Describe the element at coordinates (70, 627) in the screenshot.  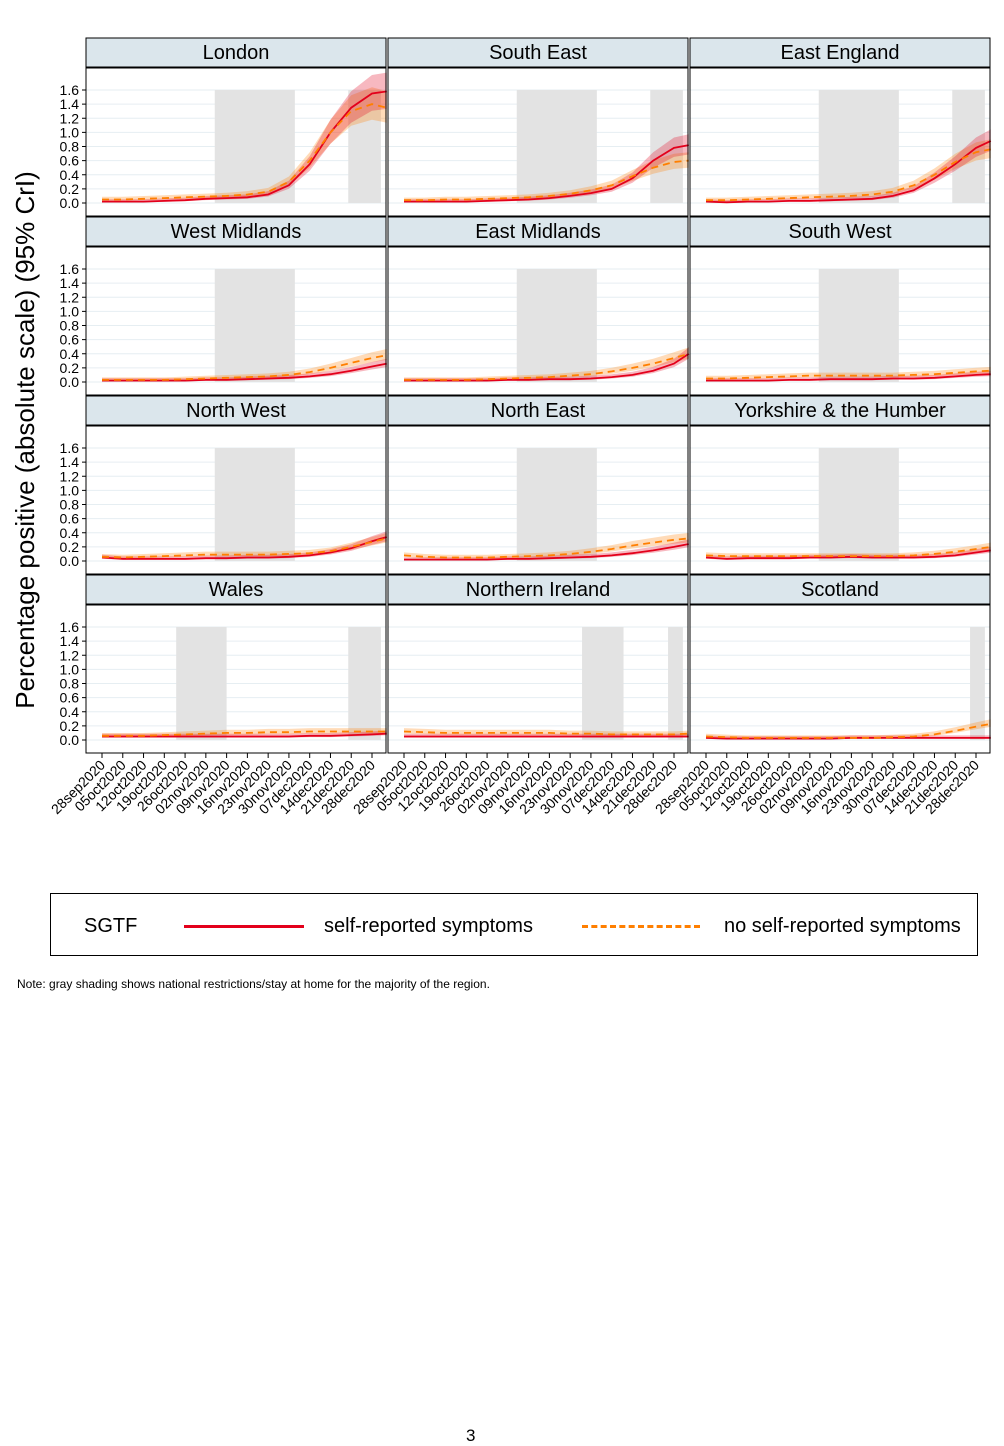
I see `y-tick-label: 1.6` at that location.